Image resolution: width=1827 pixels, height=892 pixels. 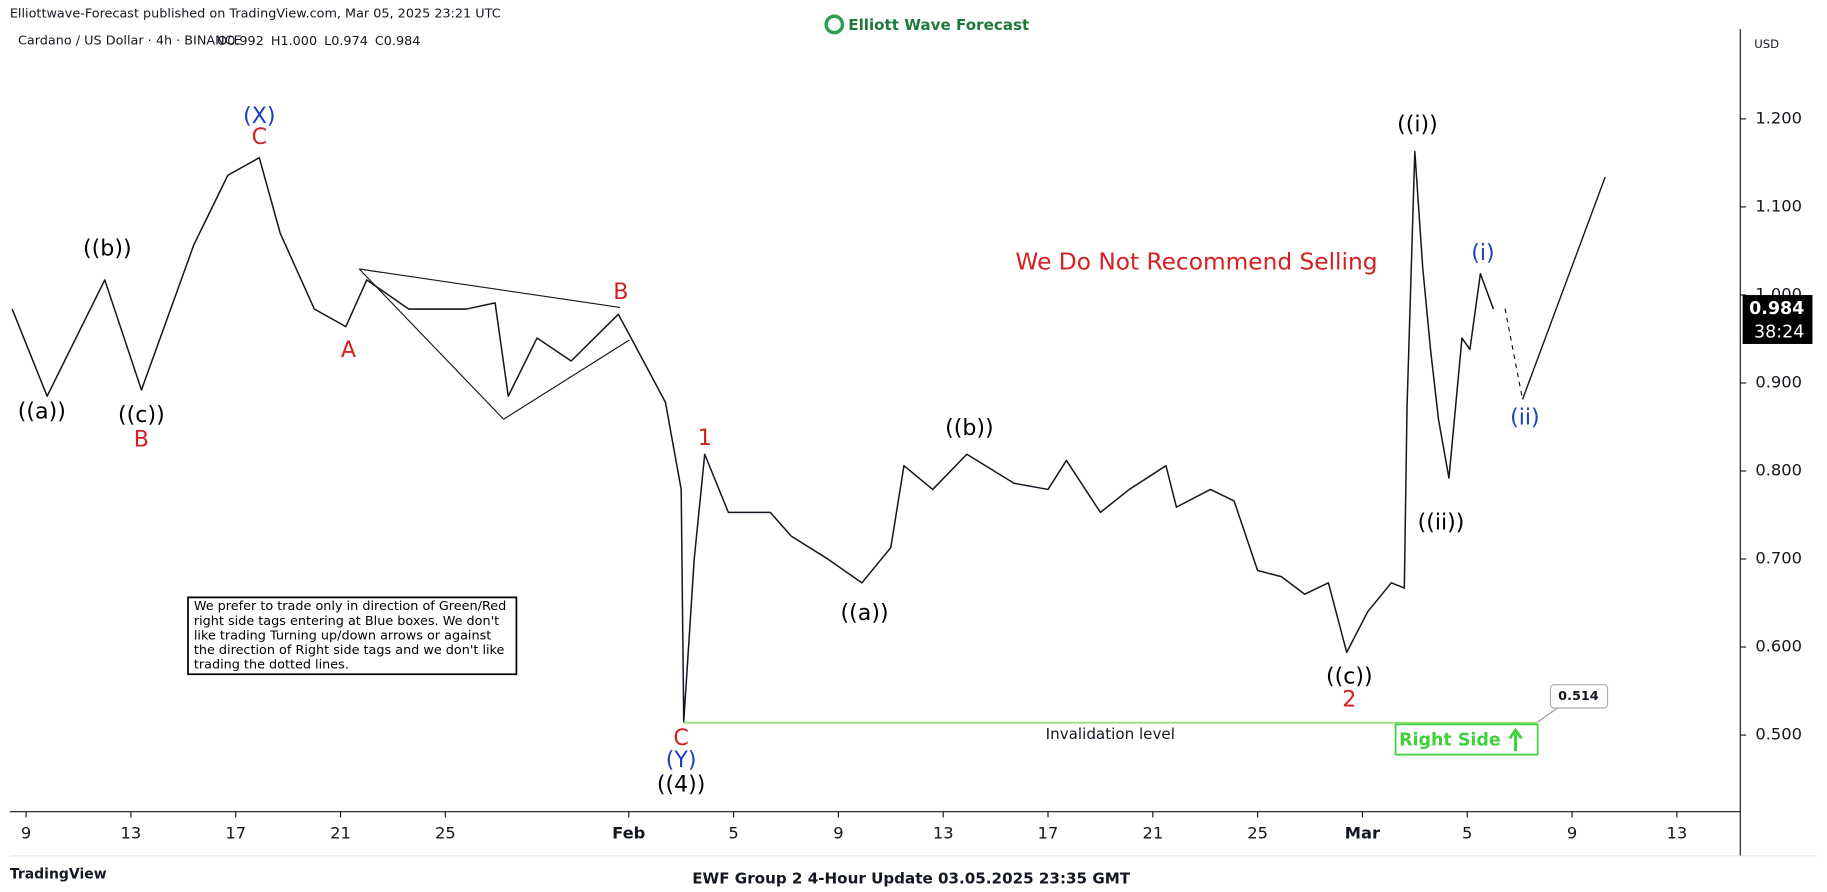 What do you see at coordinates (1514, 354) in the screenshot?
I see `projection-dashed` at bounding box center [1514, 354].